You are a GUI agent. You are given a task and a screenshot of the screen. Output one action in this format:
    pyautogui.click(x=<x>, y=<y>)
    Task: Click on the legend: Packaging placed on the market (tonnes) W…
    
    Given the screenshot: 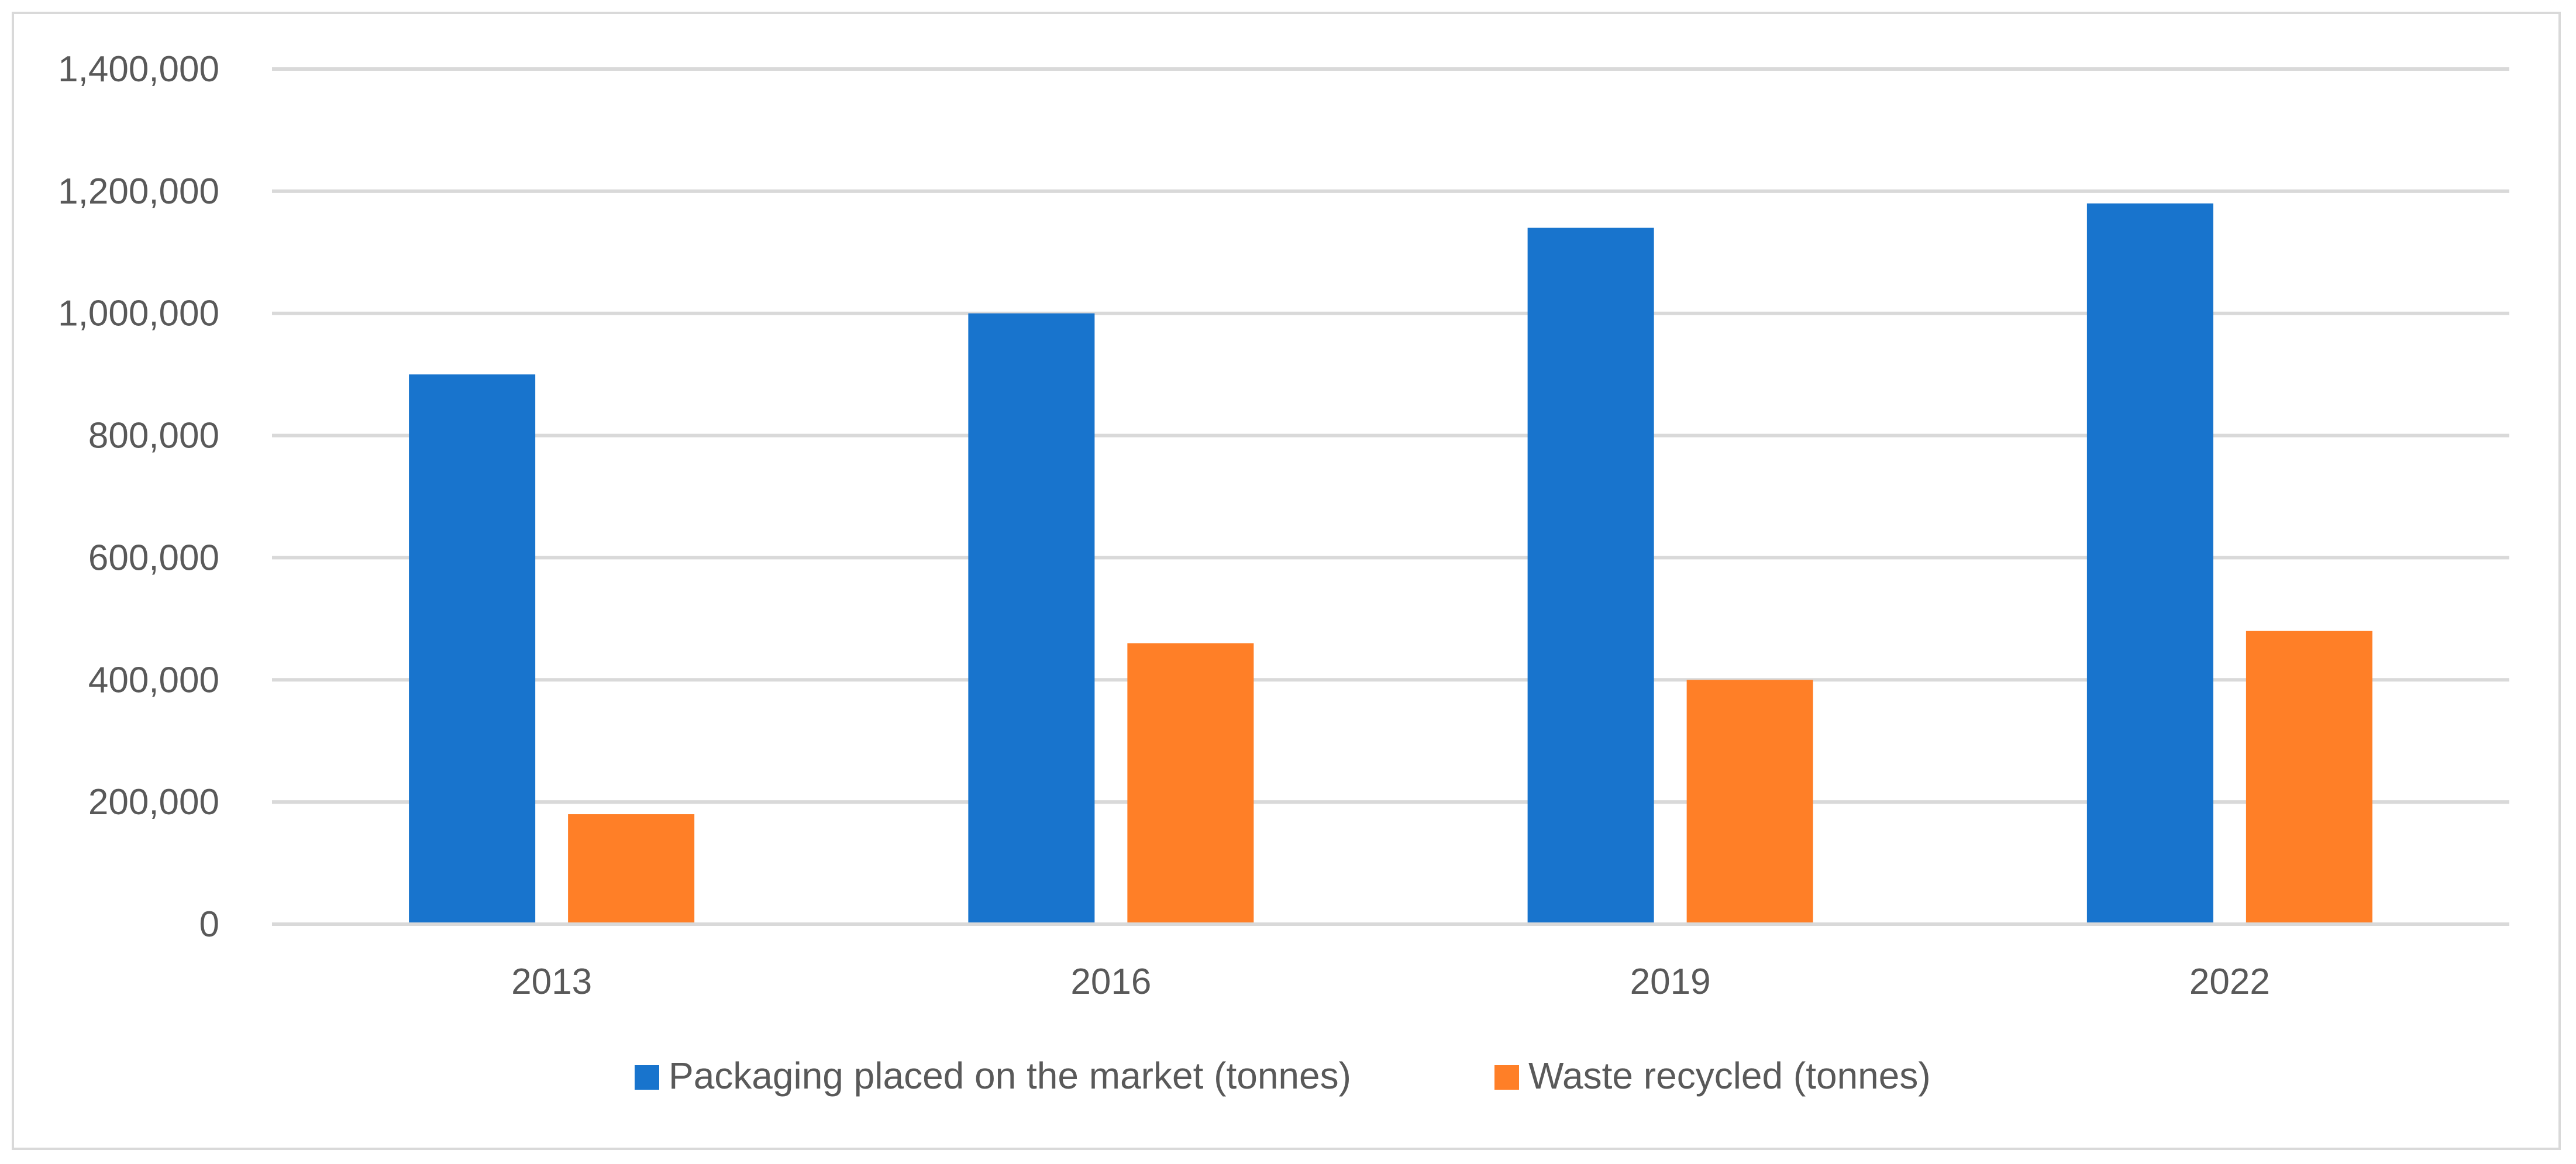 What is the action you would take?
    pyautogui.click(x=1283, y=1076)
    